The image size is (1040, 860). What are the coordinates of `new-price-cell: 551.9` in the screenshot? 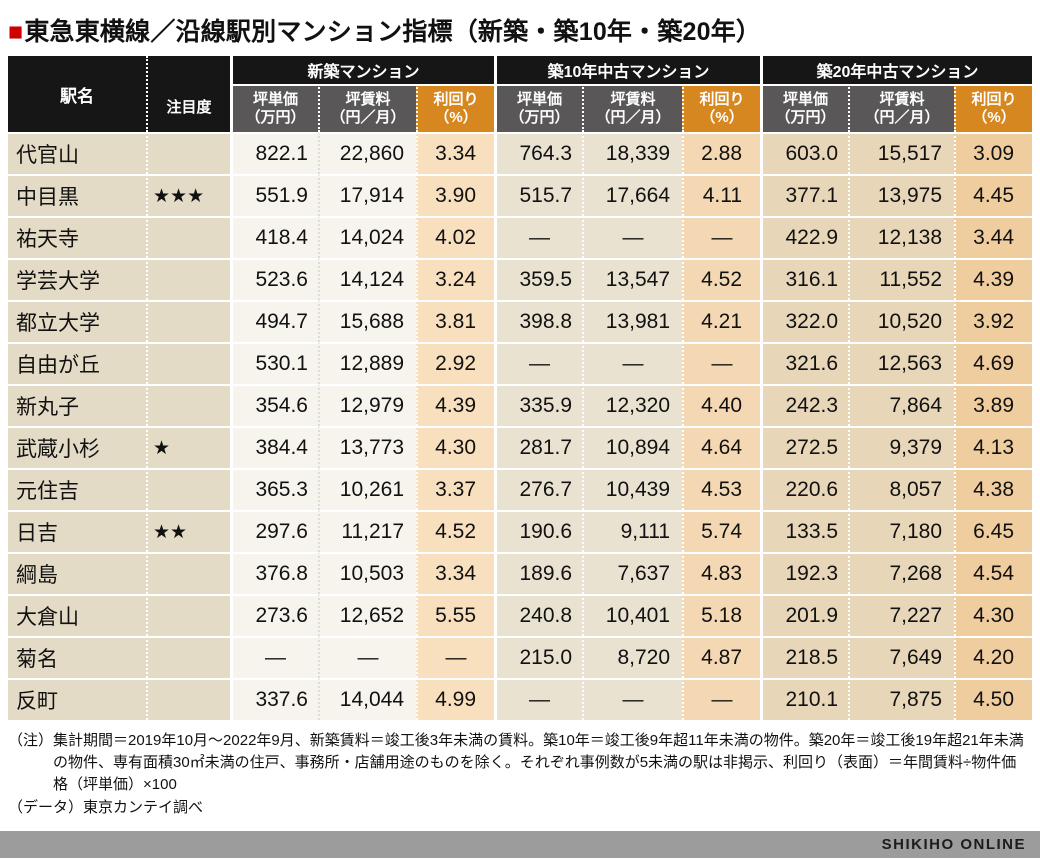 It's located at (274, 195).